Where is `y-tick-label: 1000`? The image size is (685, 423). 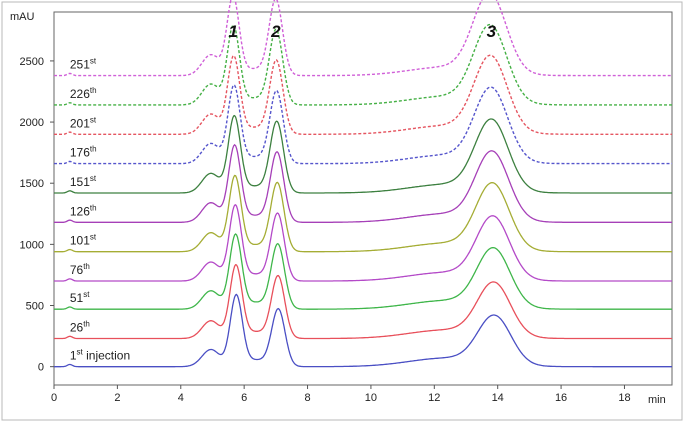 y-tick-label: 1000 is located at coordinates (32, 245).